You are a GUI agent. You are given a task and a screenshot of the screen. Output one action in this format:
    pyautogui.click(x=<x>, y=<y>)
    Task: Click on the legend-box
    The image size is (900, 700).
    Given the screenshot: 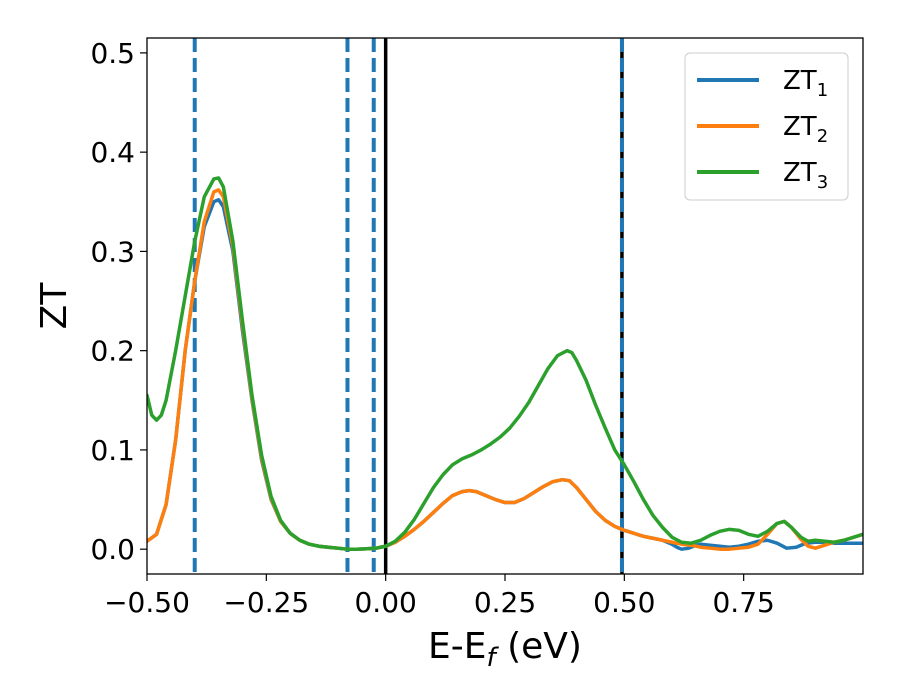 What is the action you would take?
    pyautogui.click(x=766, y=126)
    